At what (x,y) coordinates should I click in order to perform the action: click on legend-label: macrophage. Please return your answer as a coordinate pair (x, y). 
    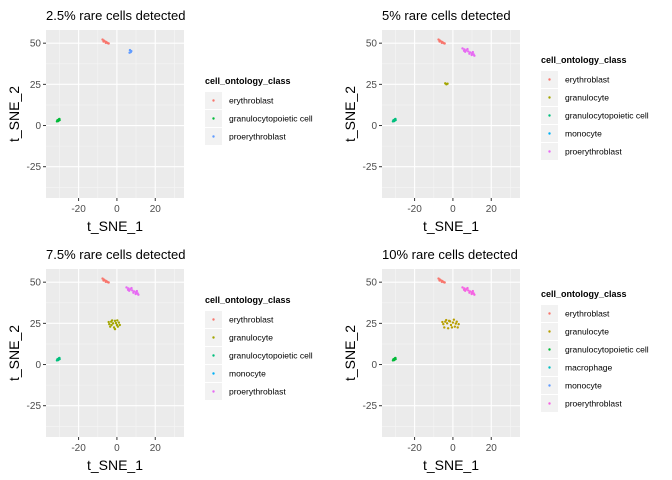
    Looking at the image, I should click on (589, 368).